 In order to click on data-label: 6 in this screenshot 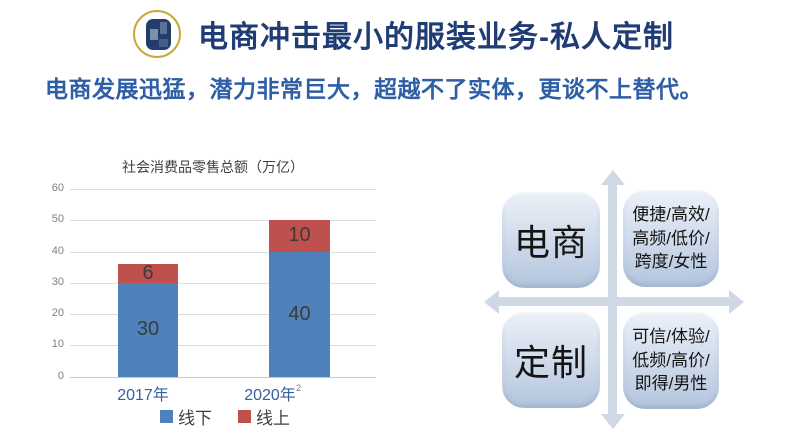, I will do `click(148, 272)`.